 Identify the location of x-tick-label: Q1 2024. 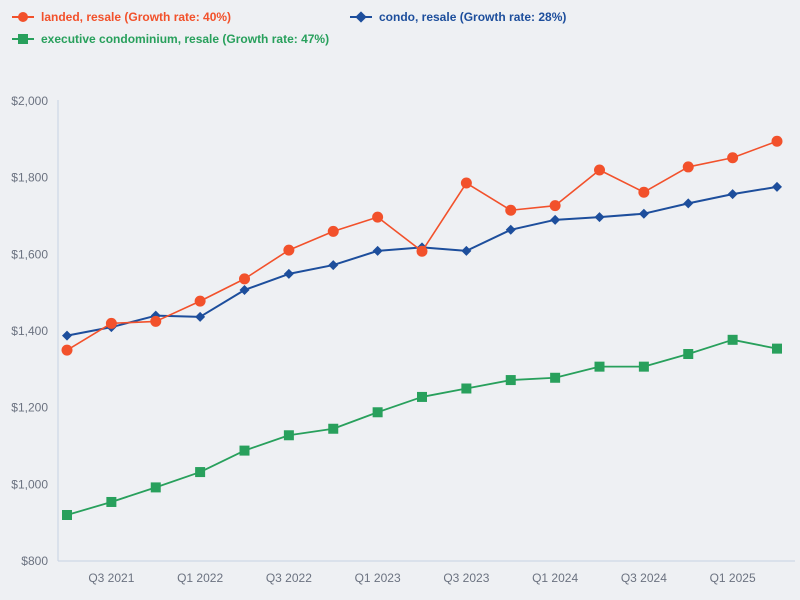
(555, 578).